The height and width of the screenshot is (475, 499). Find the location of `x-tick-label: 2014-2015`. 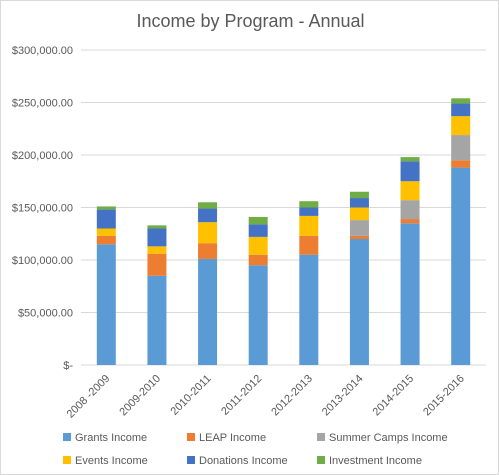

x-tick-label: 2014-2015 is located at coordinates (393, 396).